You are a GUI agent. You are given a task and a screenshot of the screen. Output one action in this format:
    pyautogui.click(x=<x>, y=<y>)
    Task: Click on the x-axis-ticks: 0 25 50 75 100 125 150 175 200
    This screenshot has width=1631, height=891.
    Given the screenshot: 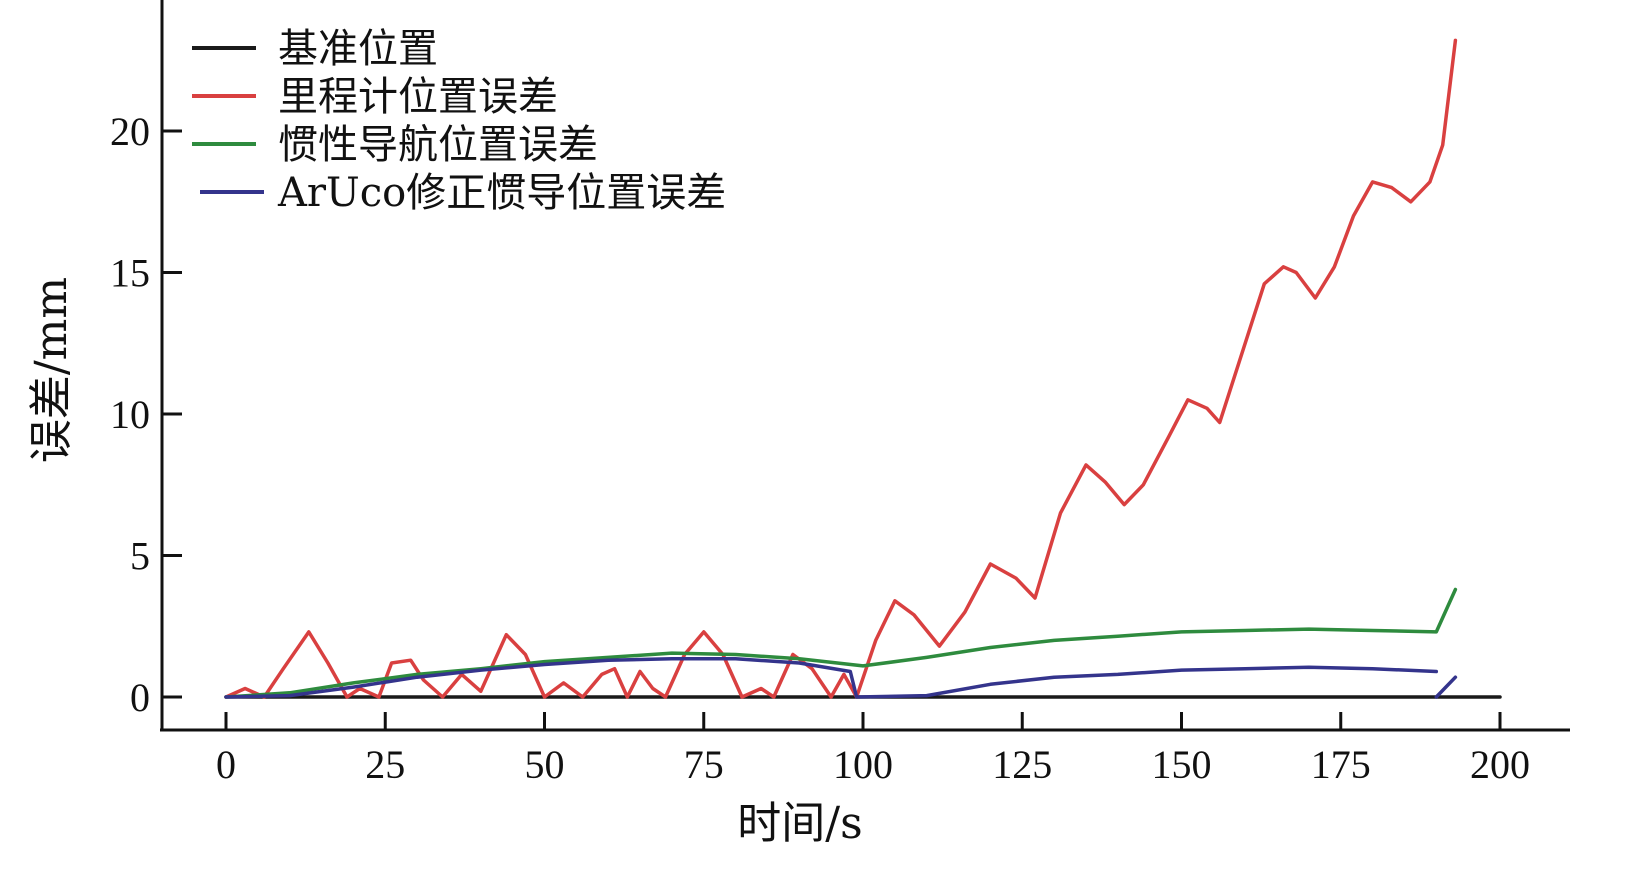 What is the action you would take?
    pyautogui.click(x=873, y=749)
    